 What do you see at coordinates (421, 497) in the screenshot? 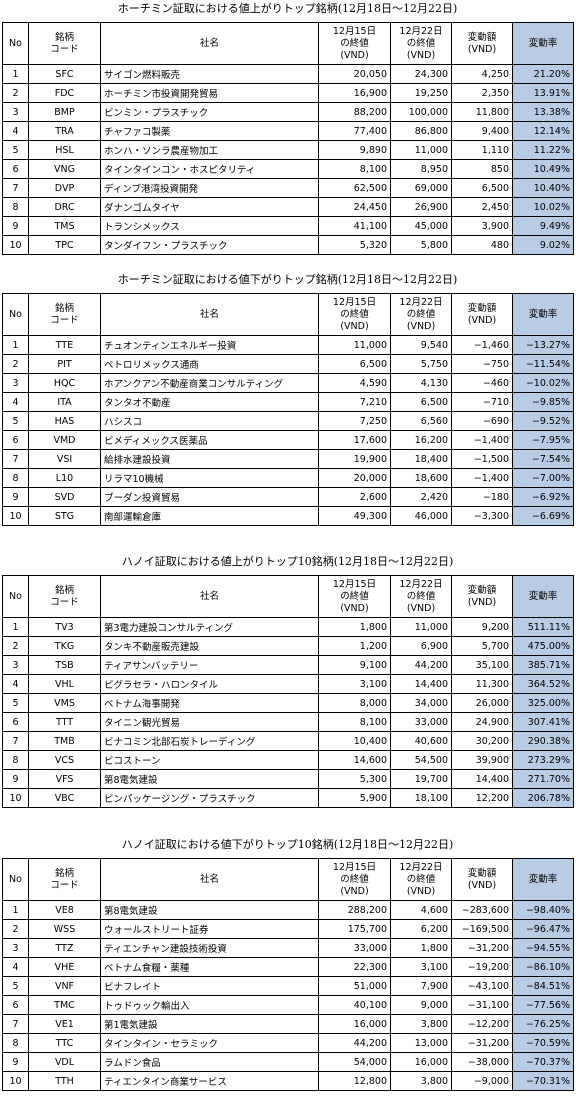
I see `table-cell: 2,420` at bounding box center [421, 497].